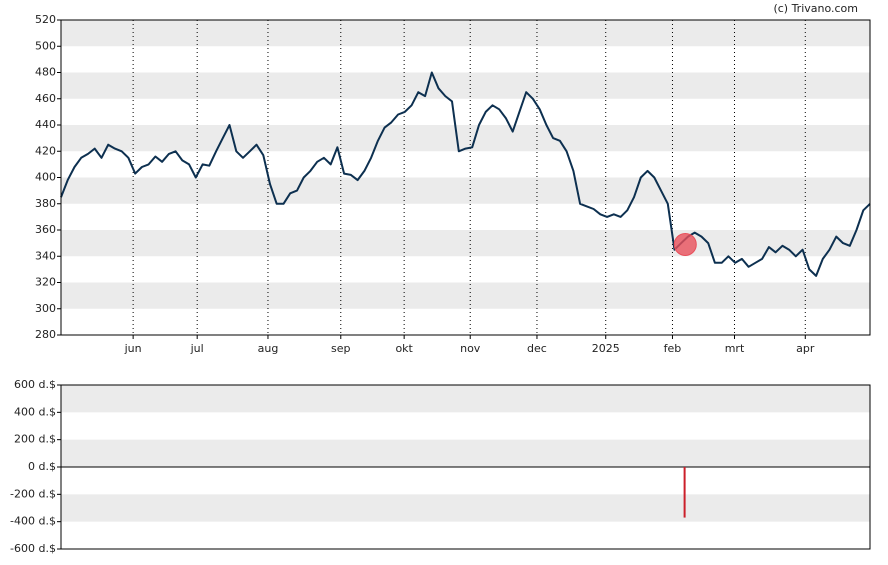  What do you see at coordinates (470, 348) in the screenshot?
I see `x-tick-label: nov` at bounding box center [470, 348].